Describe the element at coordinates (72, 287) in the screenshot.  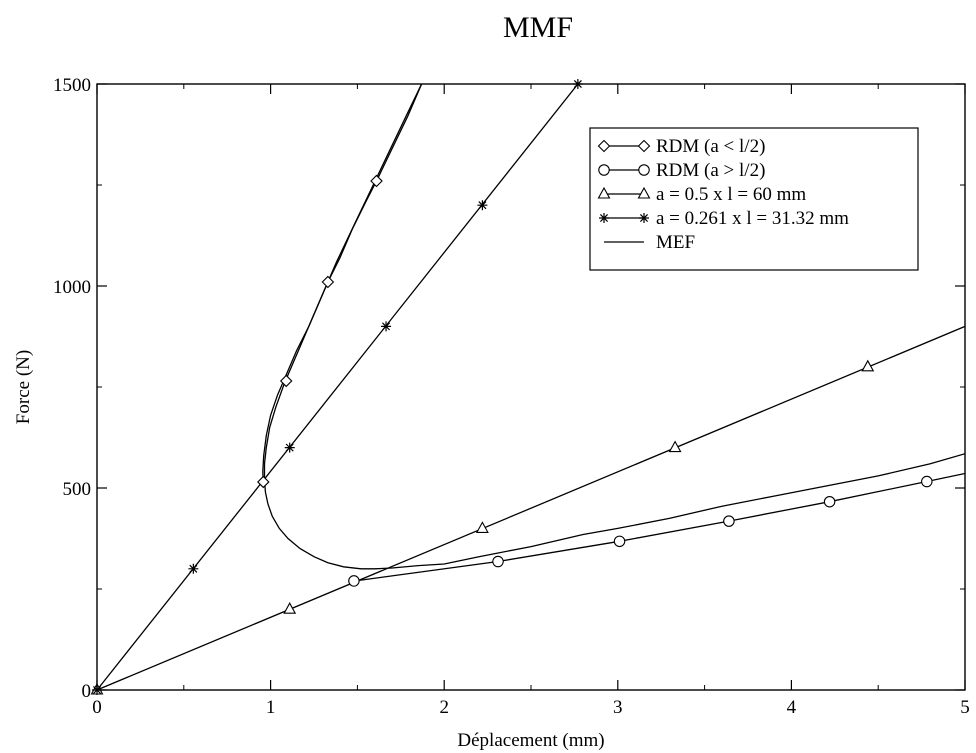
I see `y-tick-label-2: 1000` at that location.